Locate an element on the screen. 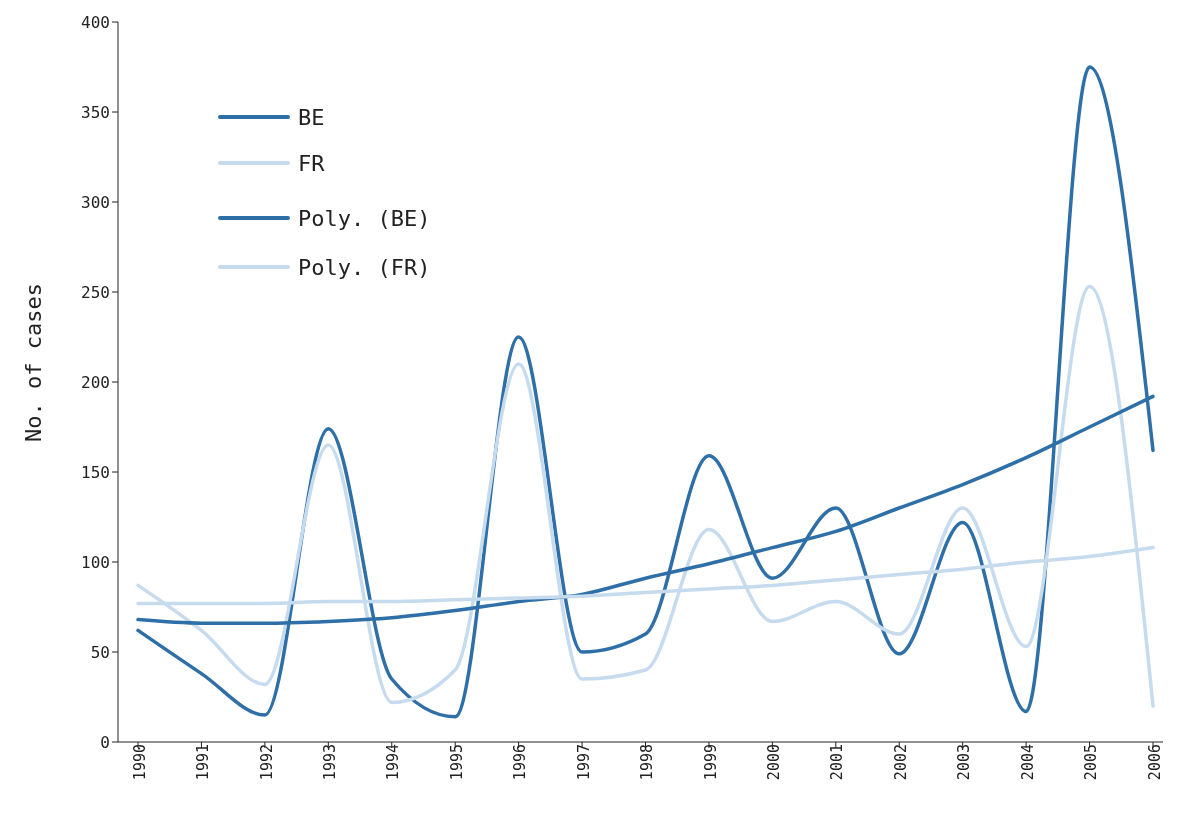 This screenshot has width=1191, height=822. x-tick-label: 2000 is located at coordinates (774, 762).